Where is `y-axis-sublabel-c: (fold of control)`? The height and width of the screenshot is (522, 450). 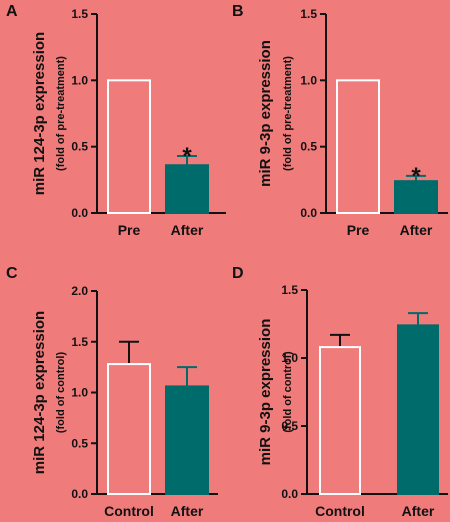 y-axis-sublabel-c: (fold of control) is located at coordinates (61, 393).